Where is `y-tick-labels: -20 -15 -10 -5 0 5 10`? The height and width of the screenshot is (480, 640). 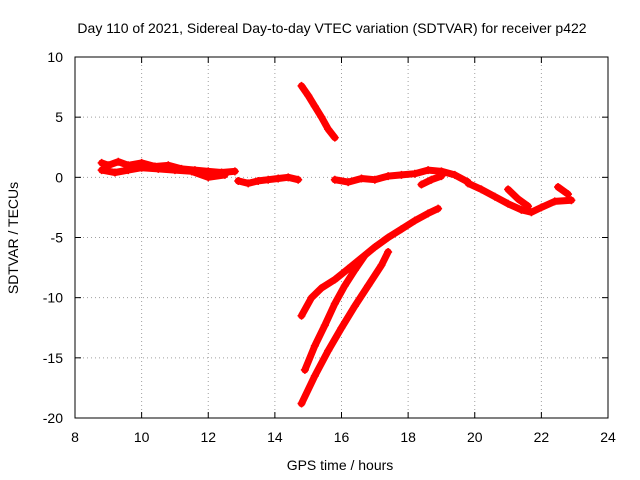 y-tick-labels: -20 -15 -10 -5 0 5 10 is located at coordinates (53, 237).